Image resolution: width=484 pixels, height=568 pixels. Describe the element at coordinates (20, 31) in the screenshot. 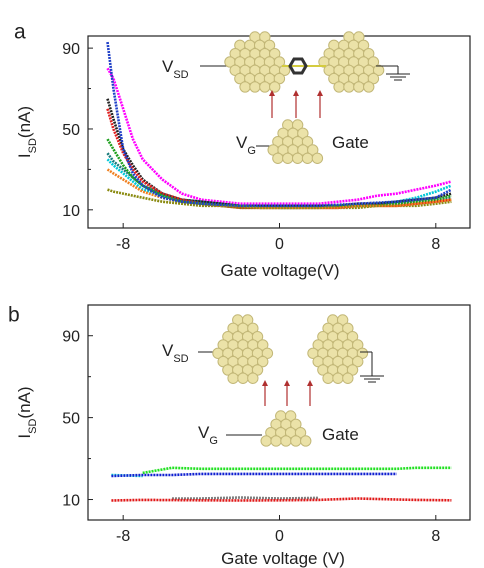

I see `panel-label: a` at that location.